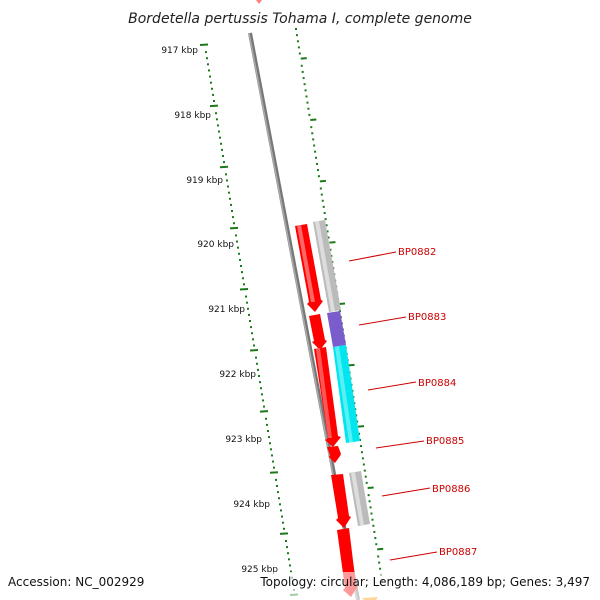 The image size is (600, 600). Describe the element at coordinates (259, 2) in the screenshot. I see `top-edge-marker` at that location.